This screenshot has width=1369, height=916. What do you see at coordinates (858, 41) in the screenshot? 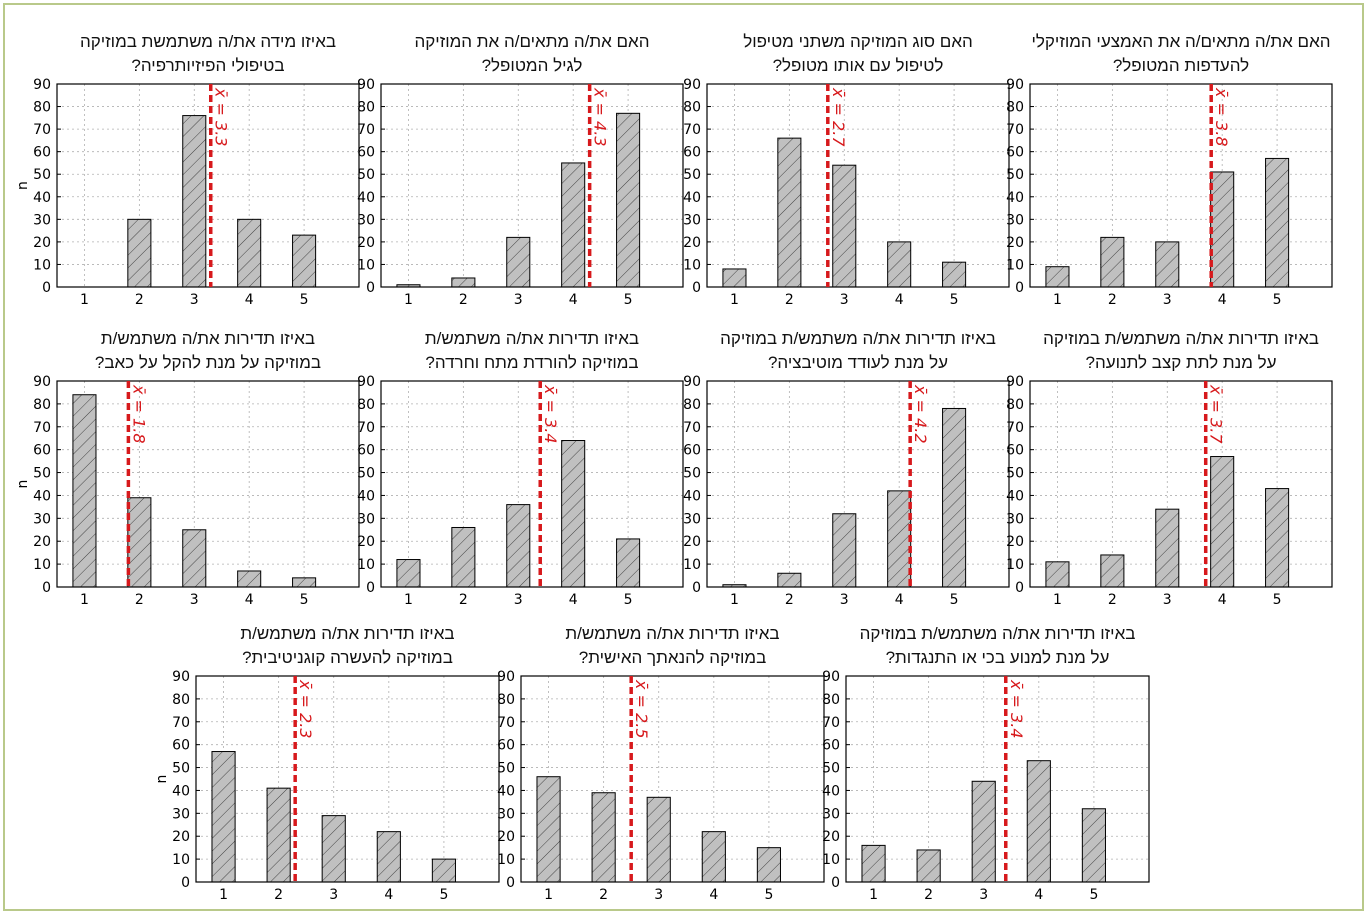
I see `chart-title-line: האם סוג המוזיקה משתני מטיפול` at bounding box center [858, 41].